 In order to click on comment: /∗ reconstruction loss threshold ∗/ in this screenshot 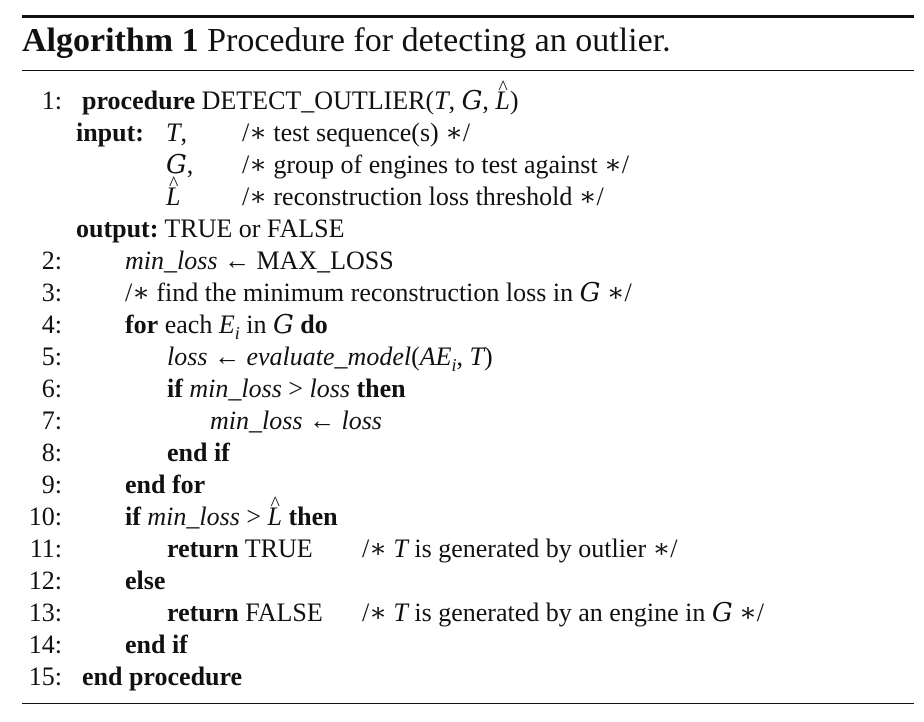, I will do `click(423, 196)`.